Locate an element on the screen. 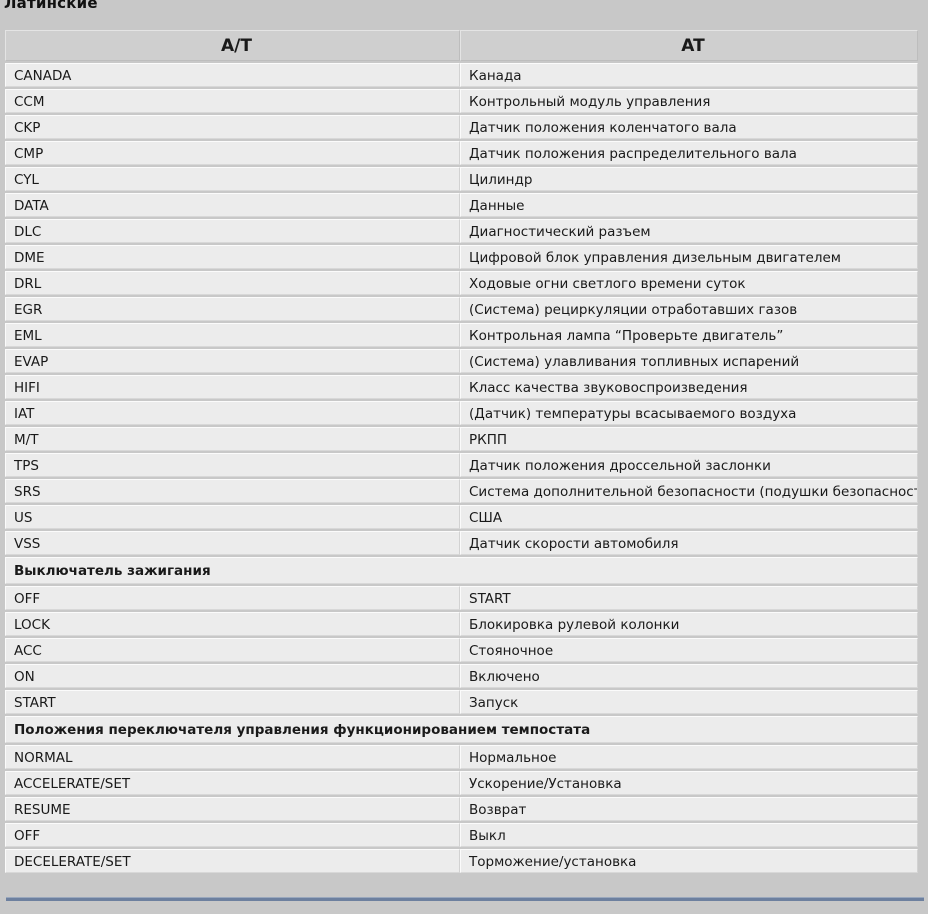 The width and height of the screenshot is (928, 914). term-label: CCM is located at coordinates (232, 101).